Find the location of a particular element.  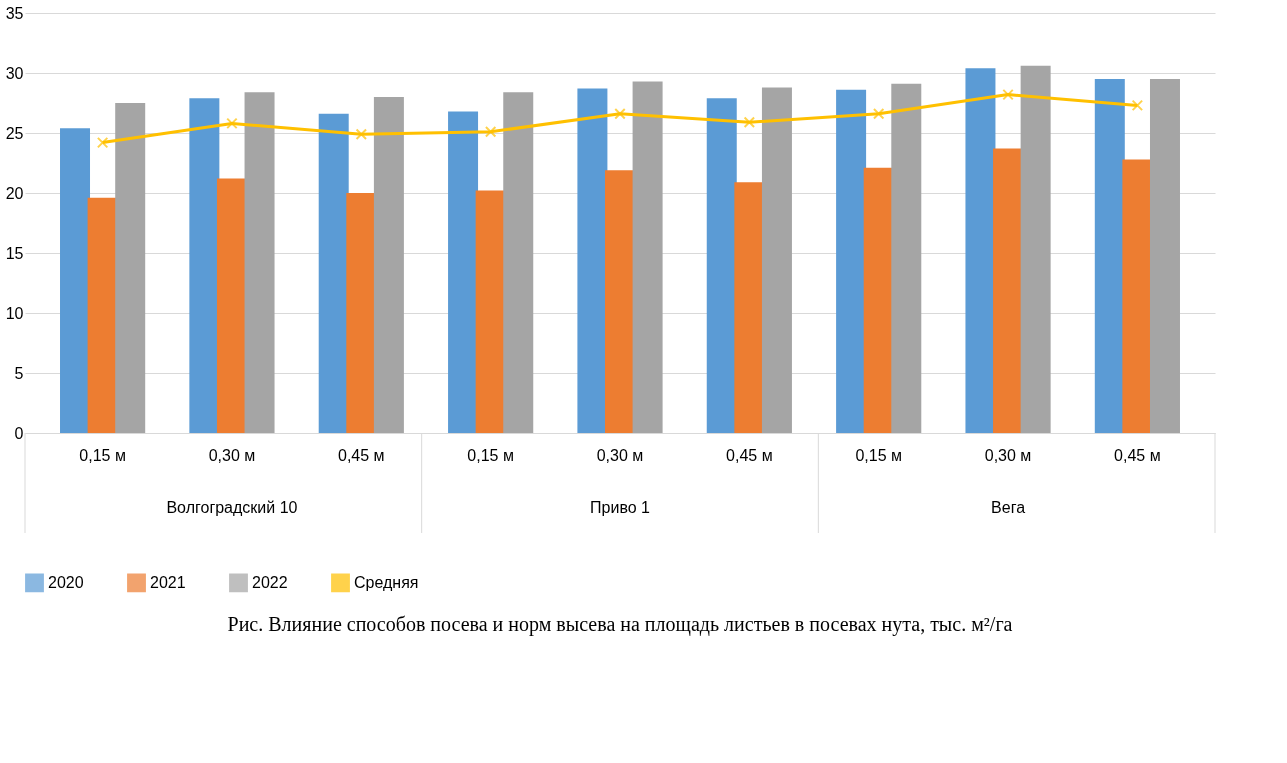

legend-label: 2022 is located at coordinates (270, 582).